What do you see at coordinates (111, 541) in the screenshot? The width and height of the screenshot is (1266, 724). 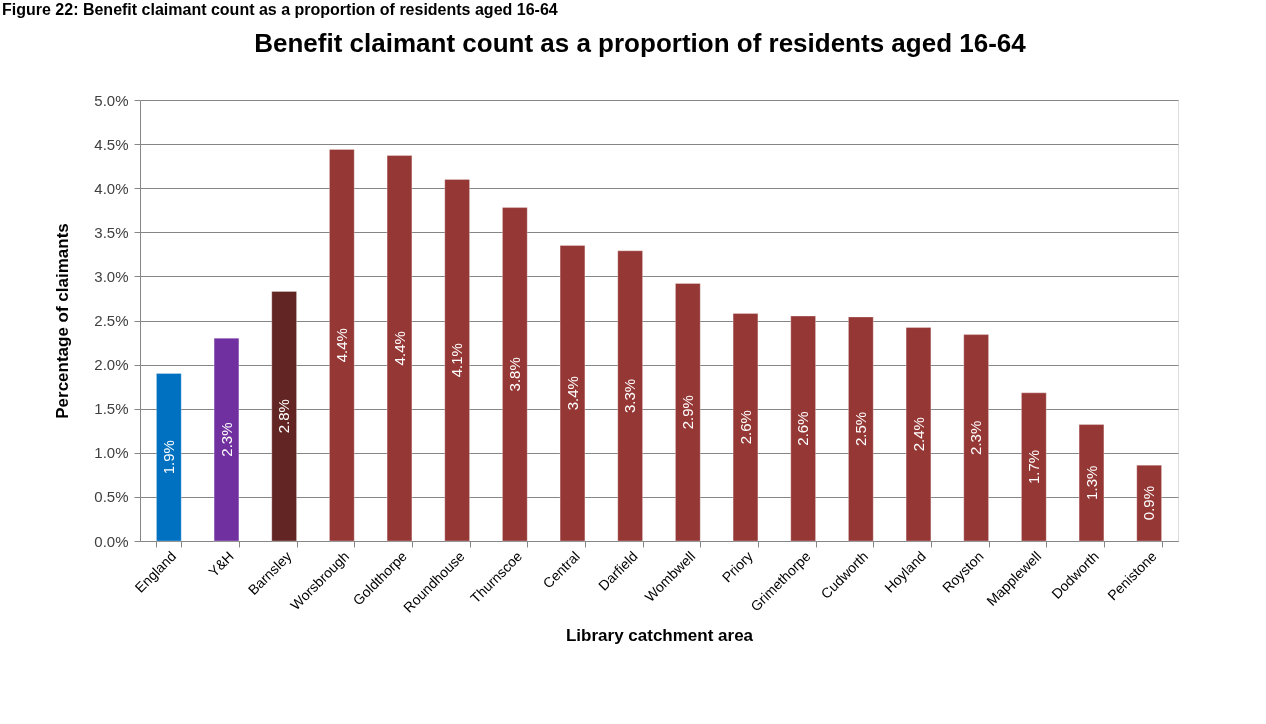 I see `y-tick-label: 0.0%` at bounding box center [111, 541].